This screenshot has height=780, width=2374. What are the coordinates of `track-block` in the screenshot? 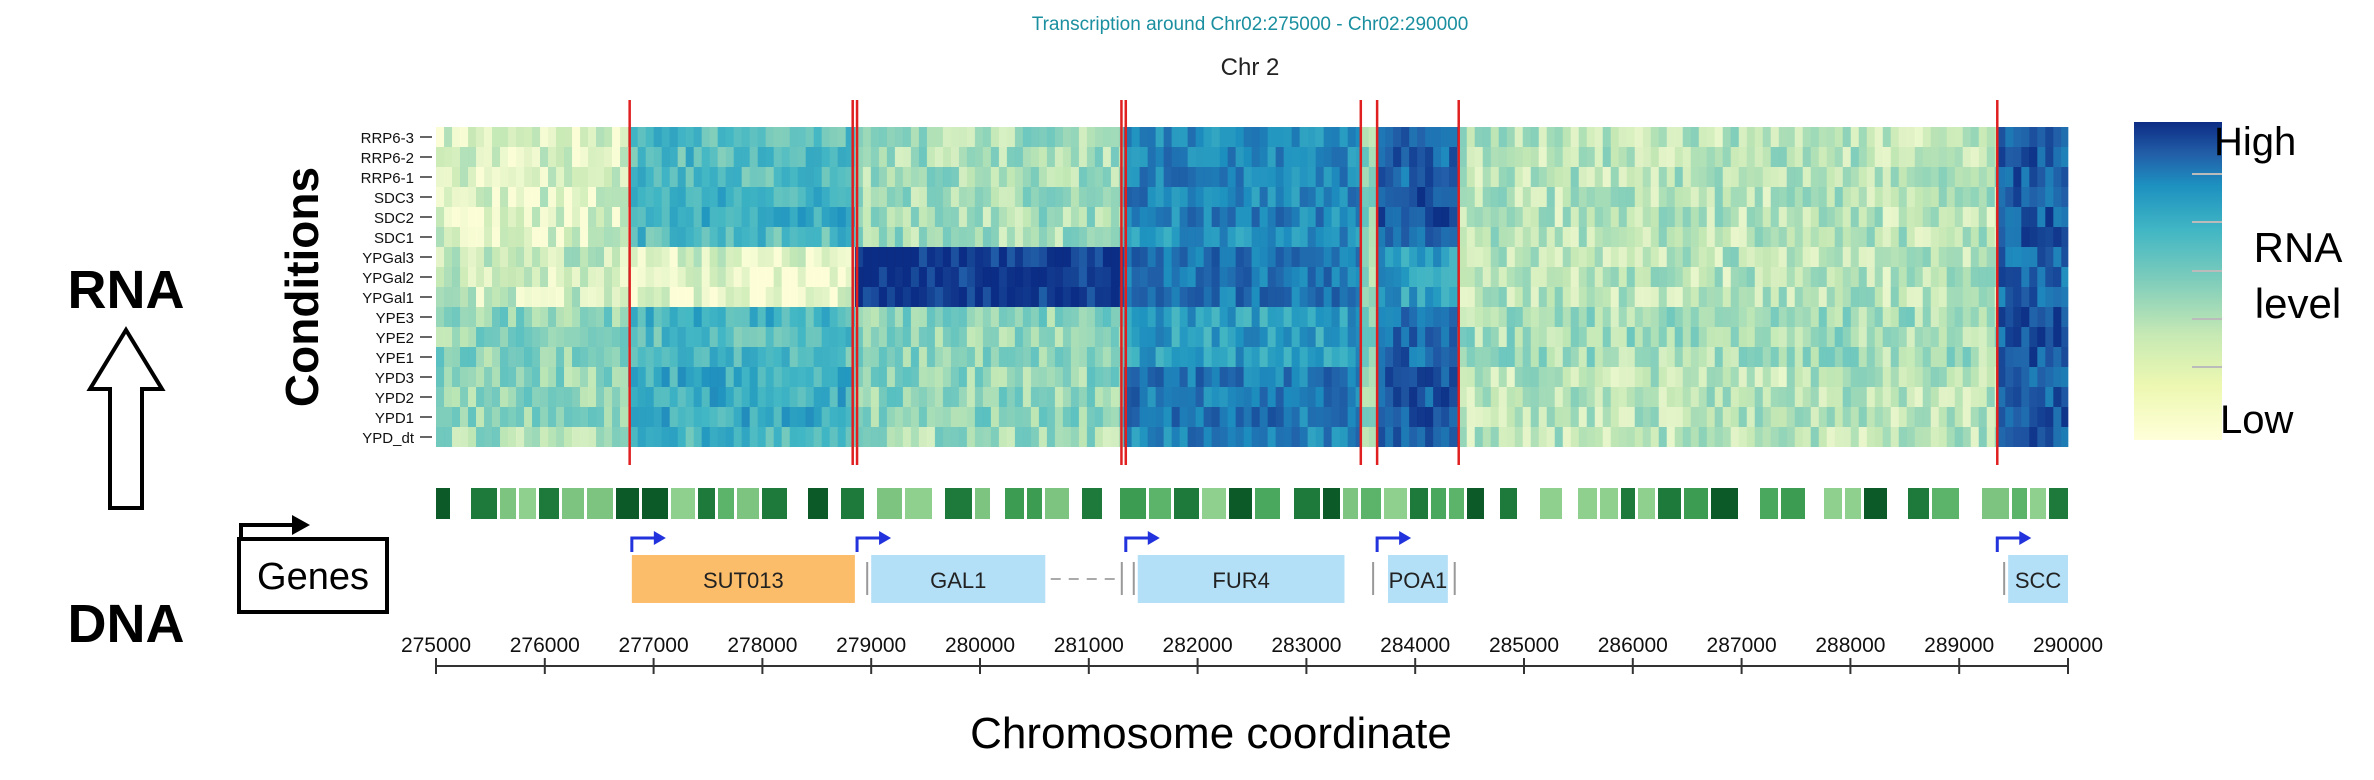 It's located at (527, 503).